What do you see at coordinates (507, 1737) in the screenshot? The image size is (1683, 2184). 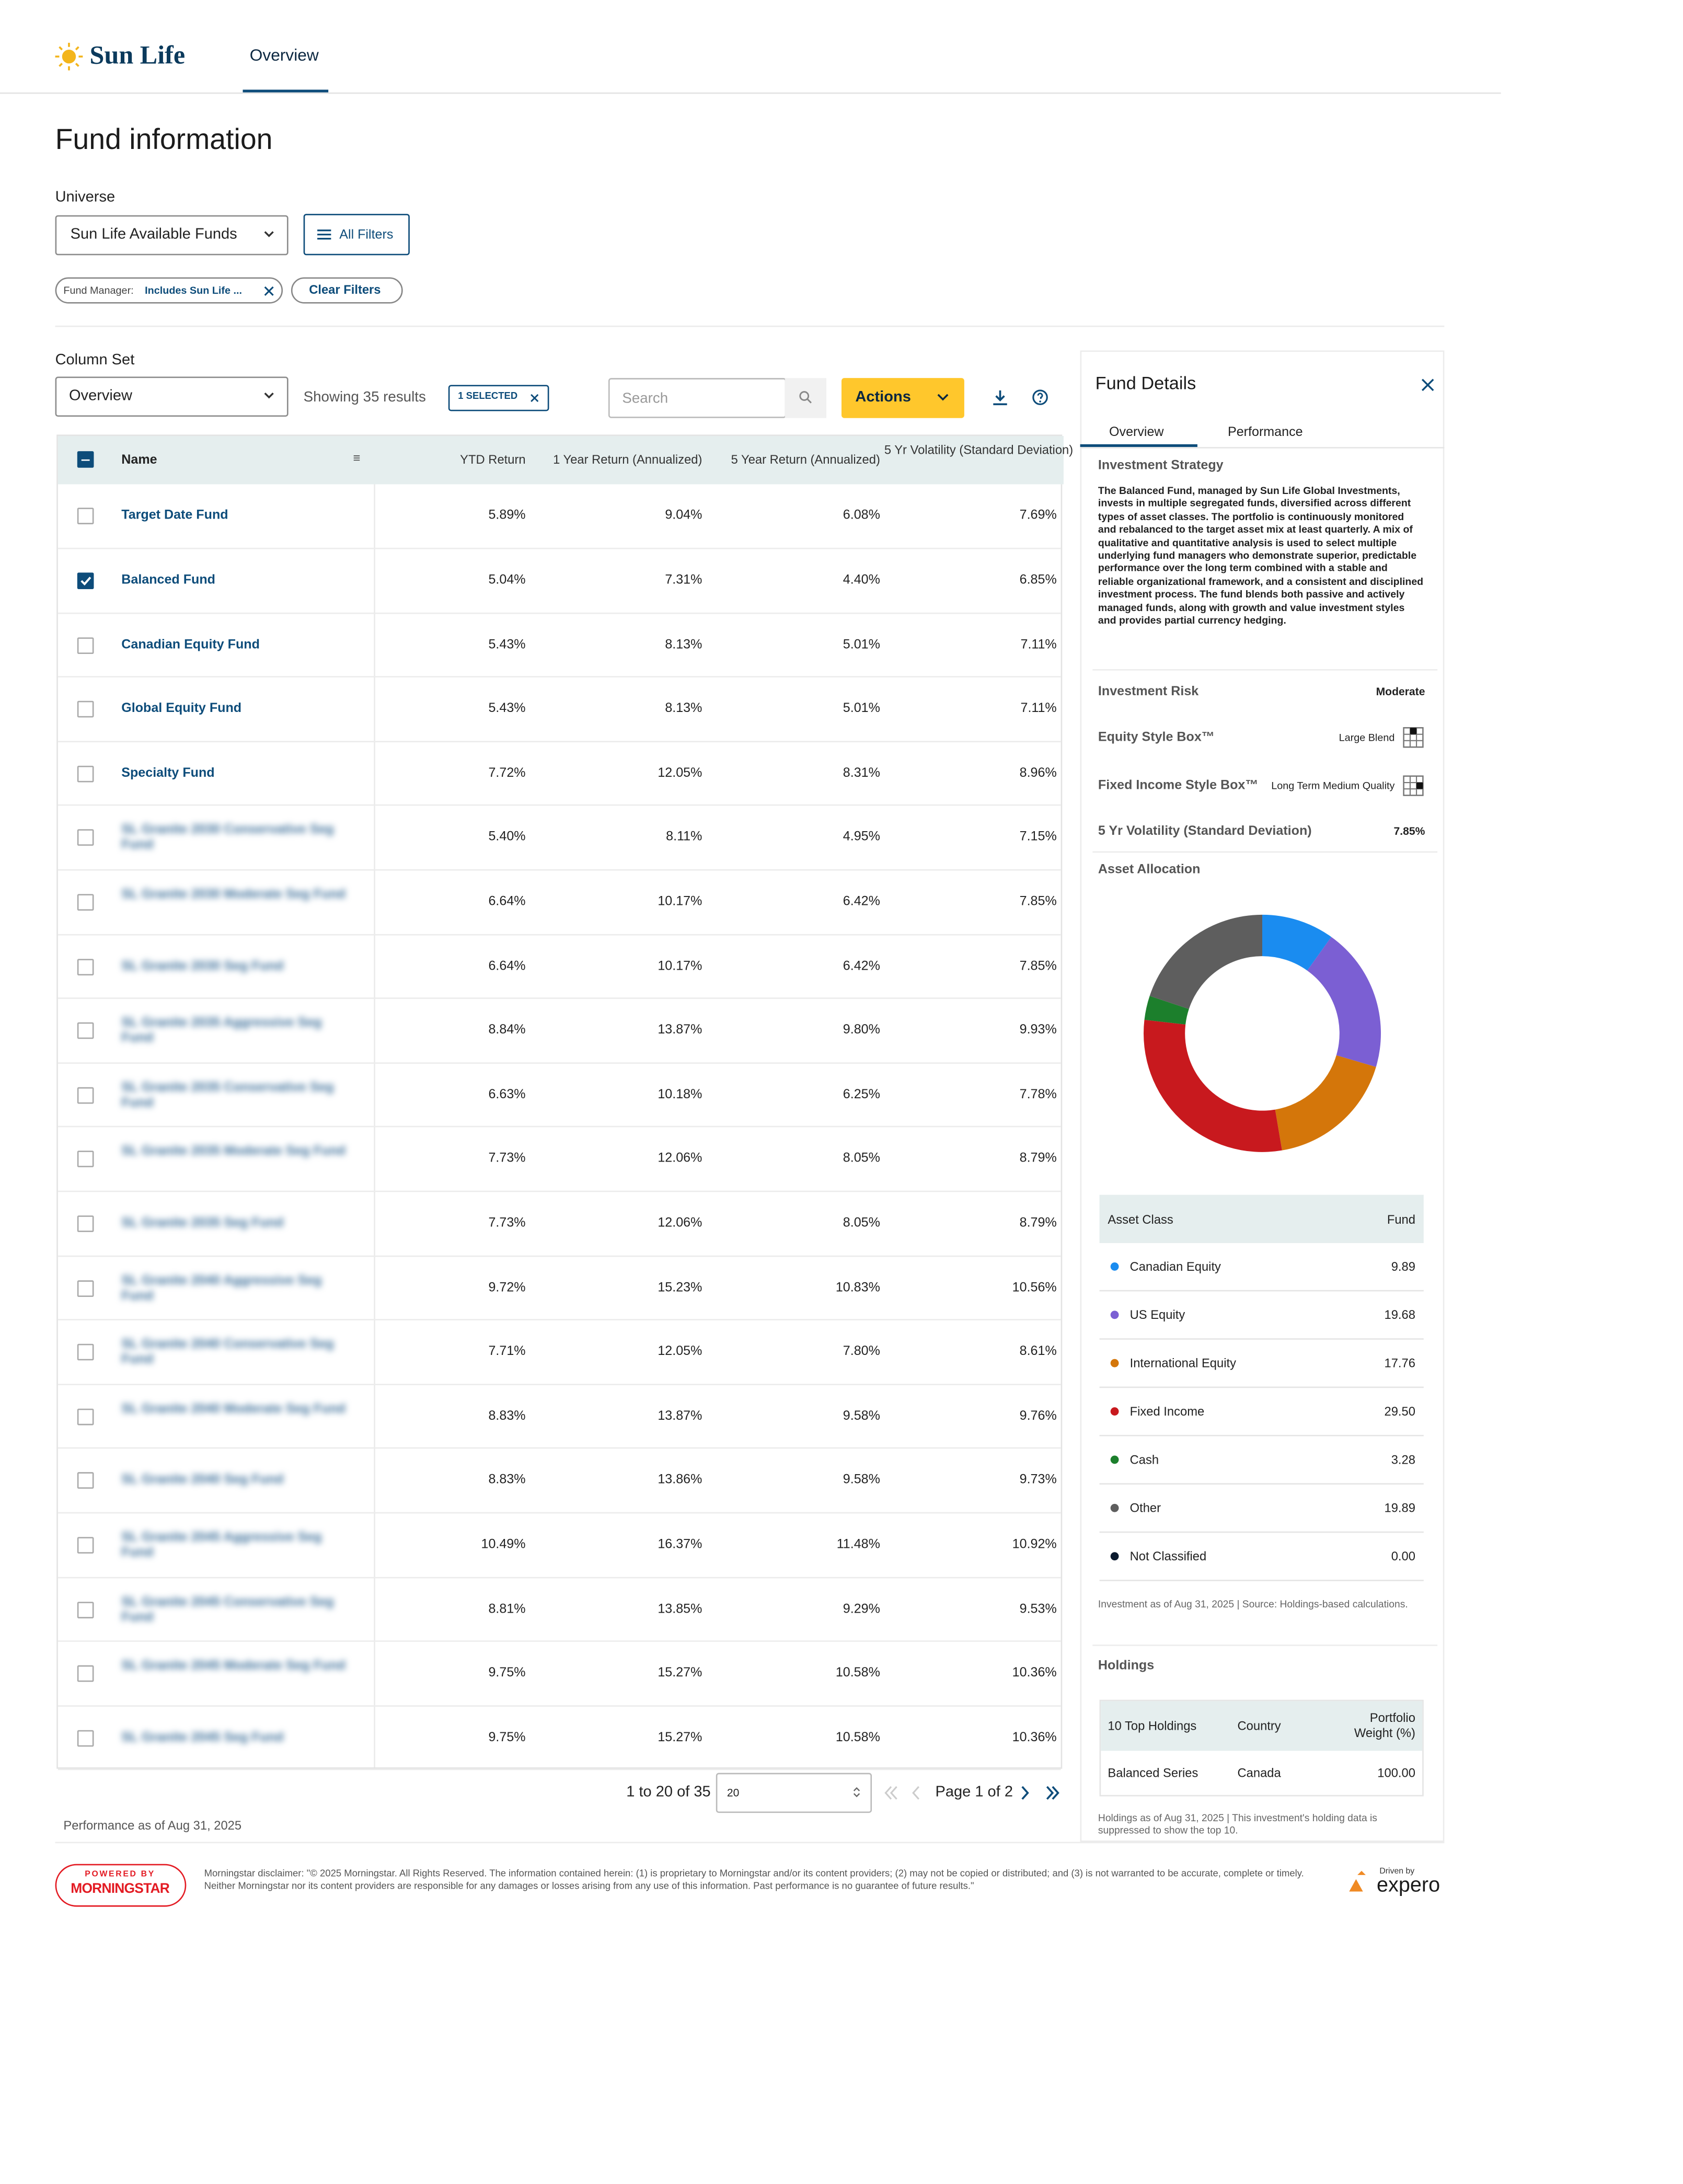 I see `cell: 9.75%` at bounding box center [507, 1737].